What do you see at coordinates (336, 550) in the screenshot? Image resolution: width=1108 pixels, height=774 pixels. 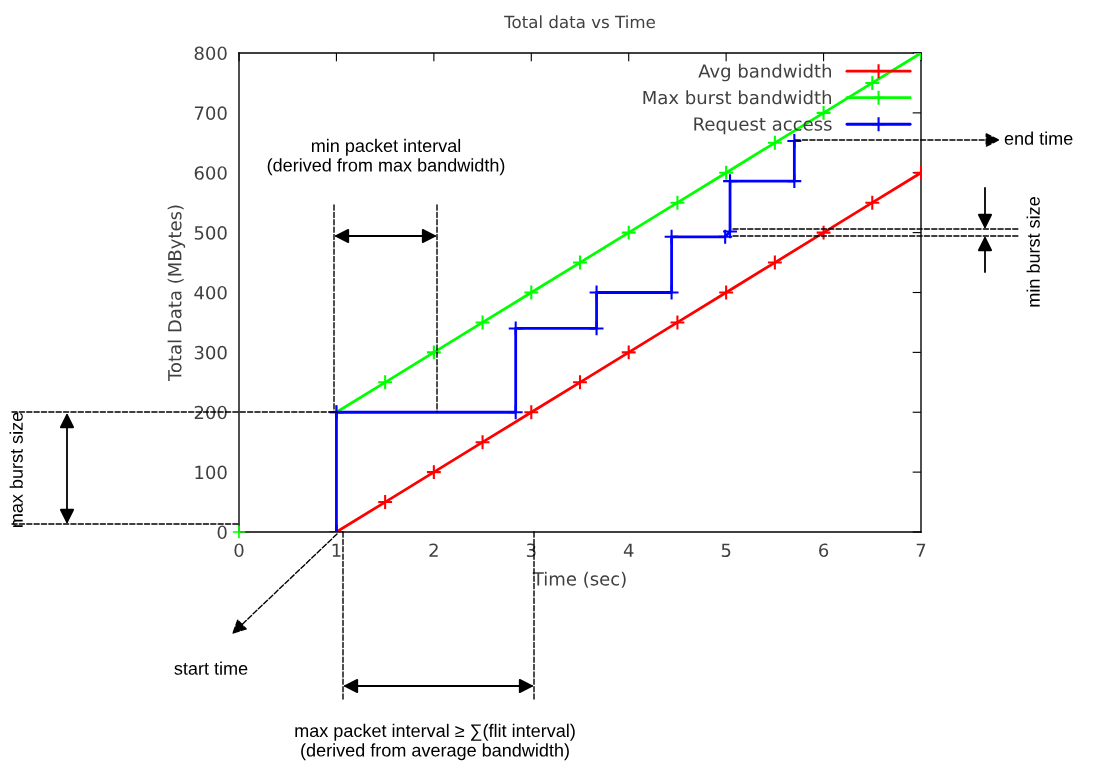 I see `x-tick-label: 1` at bounding box center [336, 550].